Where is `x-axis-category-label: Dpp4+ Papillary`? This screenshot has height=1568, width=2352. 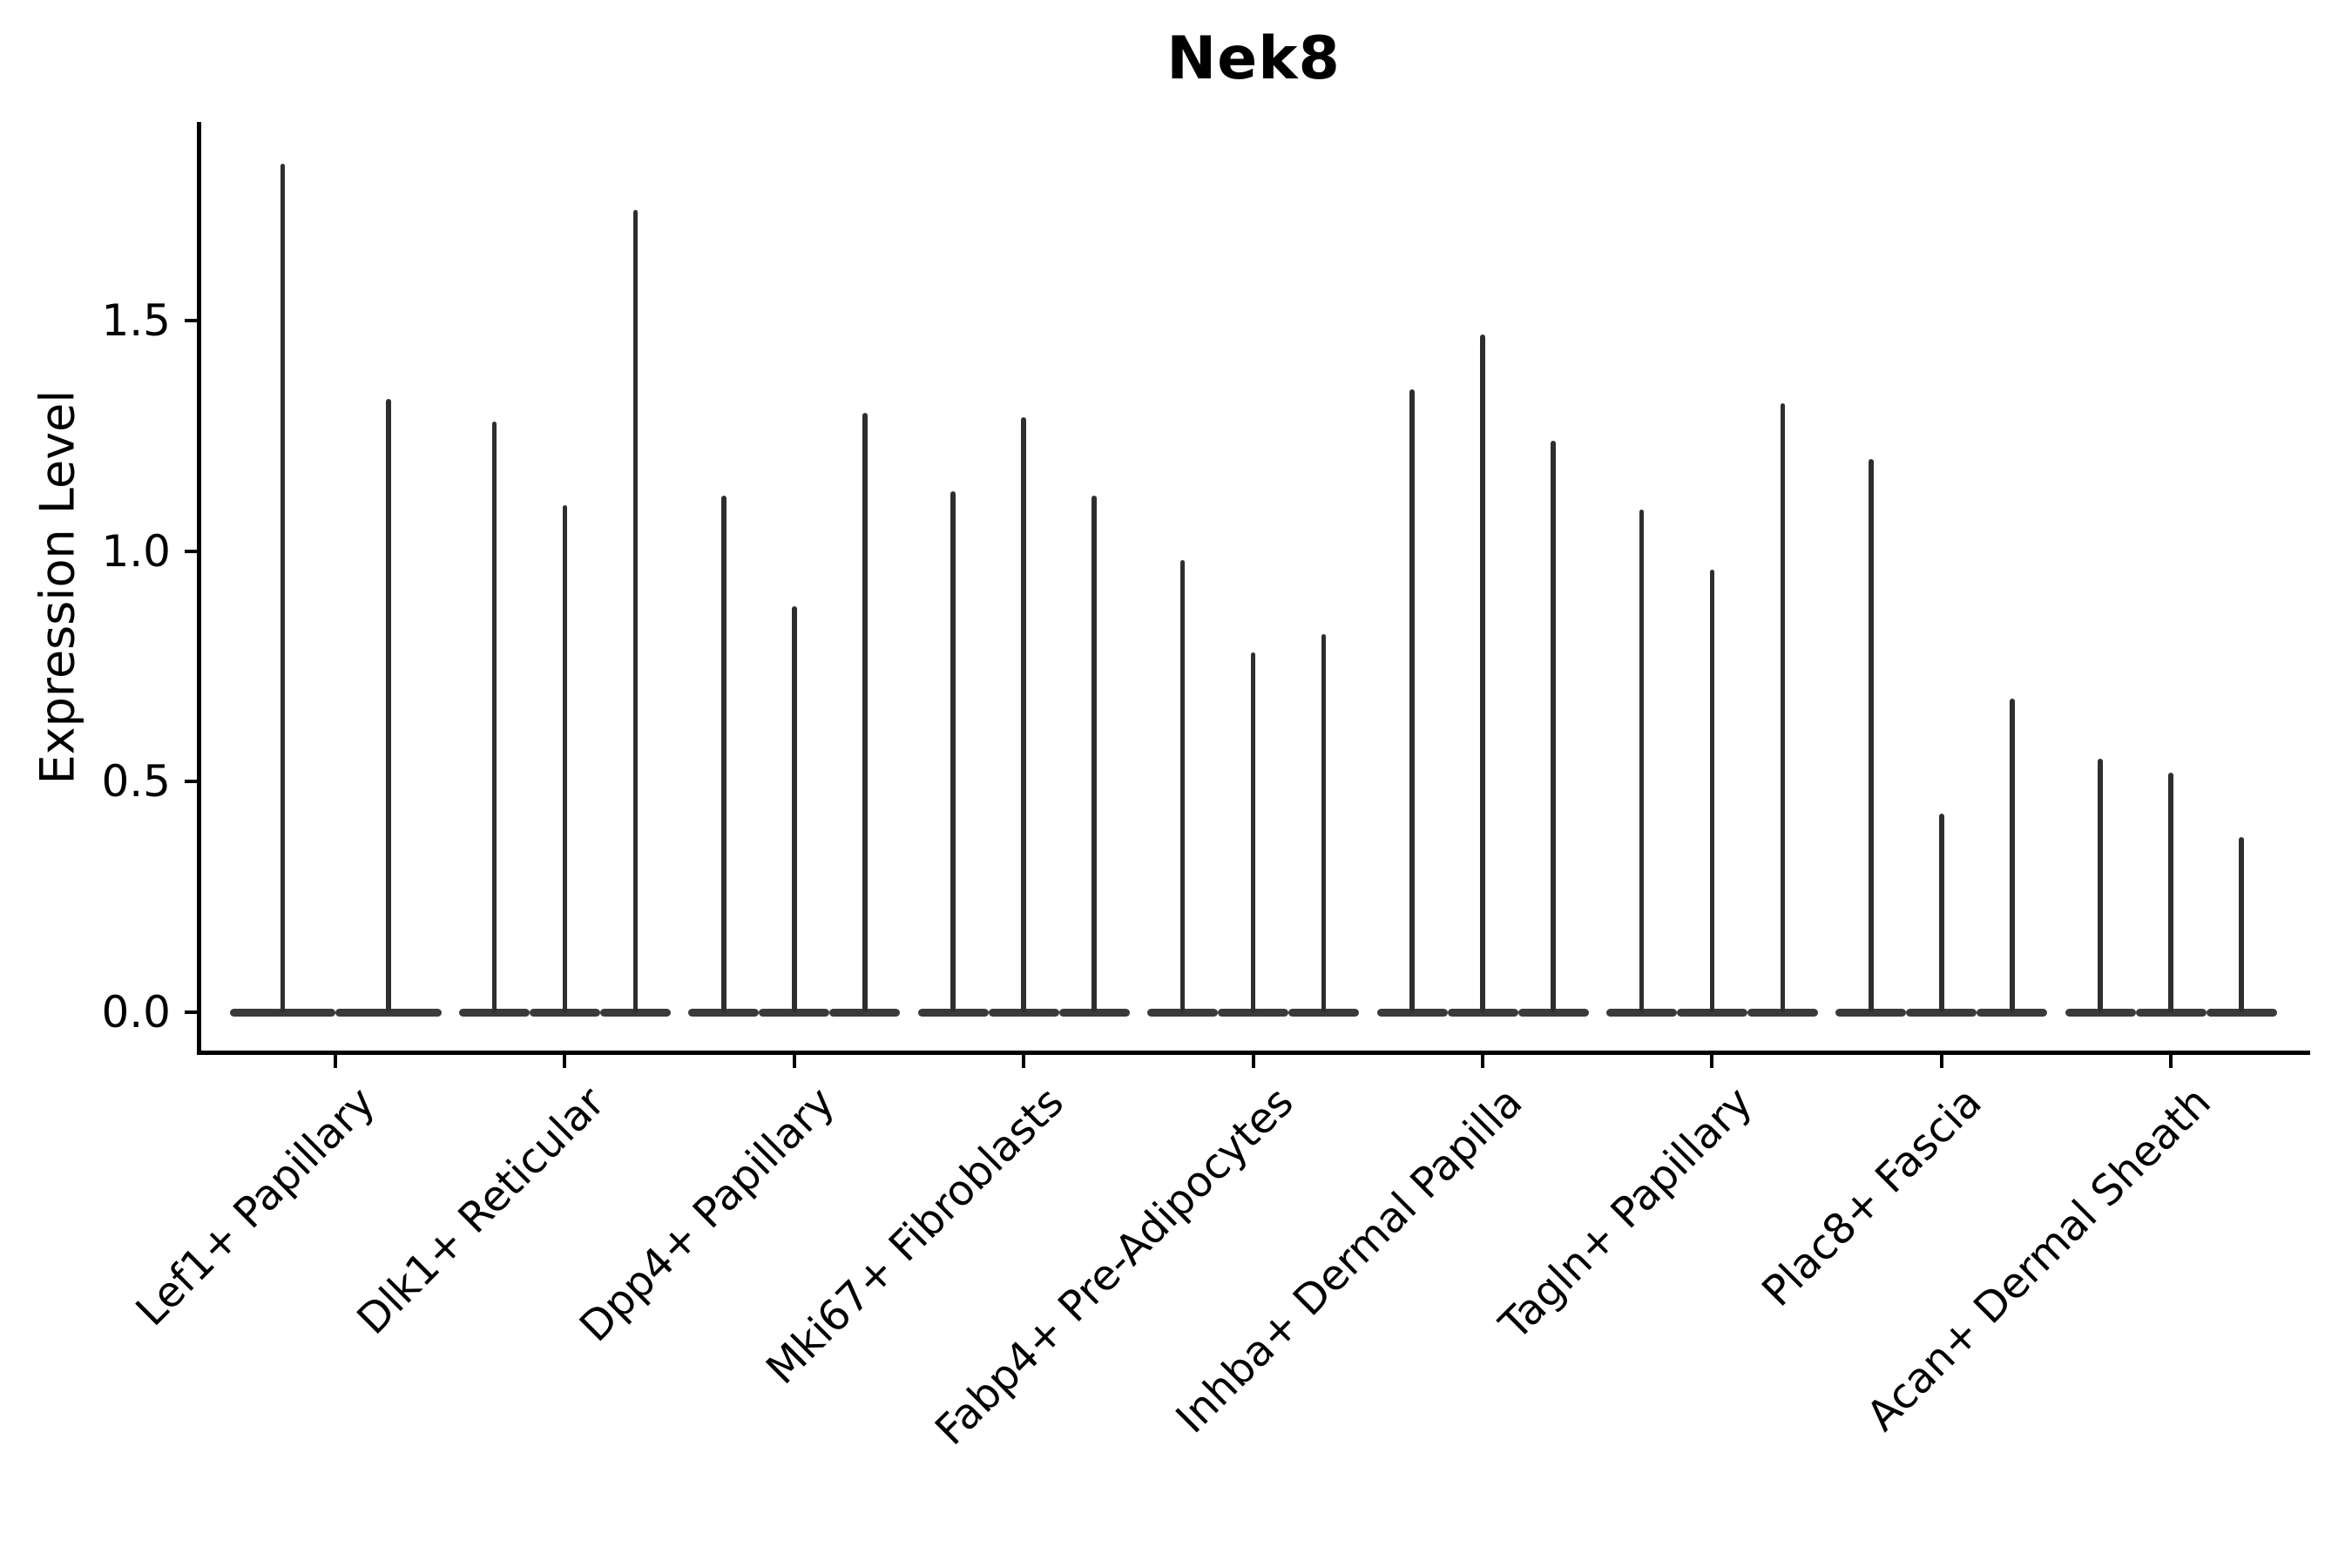 x-axis-category-label: Dpp4+ Papillary is located at coordinates (707, 1215).